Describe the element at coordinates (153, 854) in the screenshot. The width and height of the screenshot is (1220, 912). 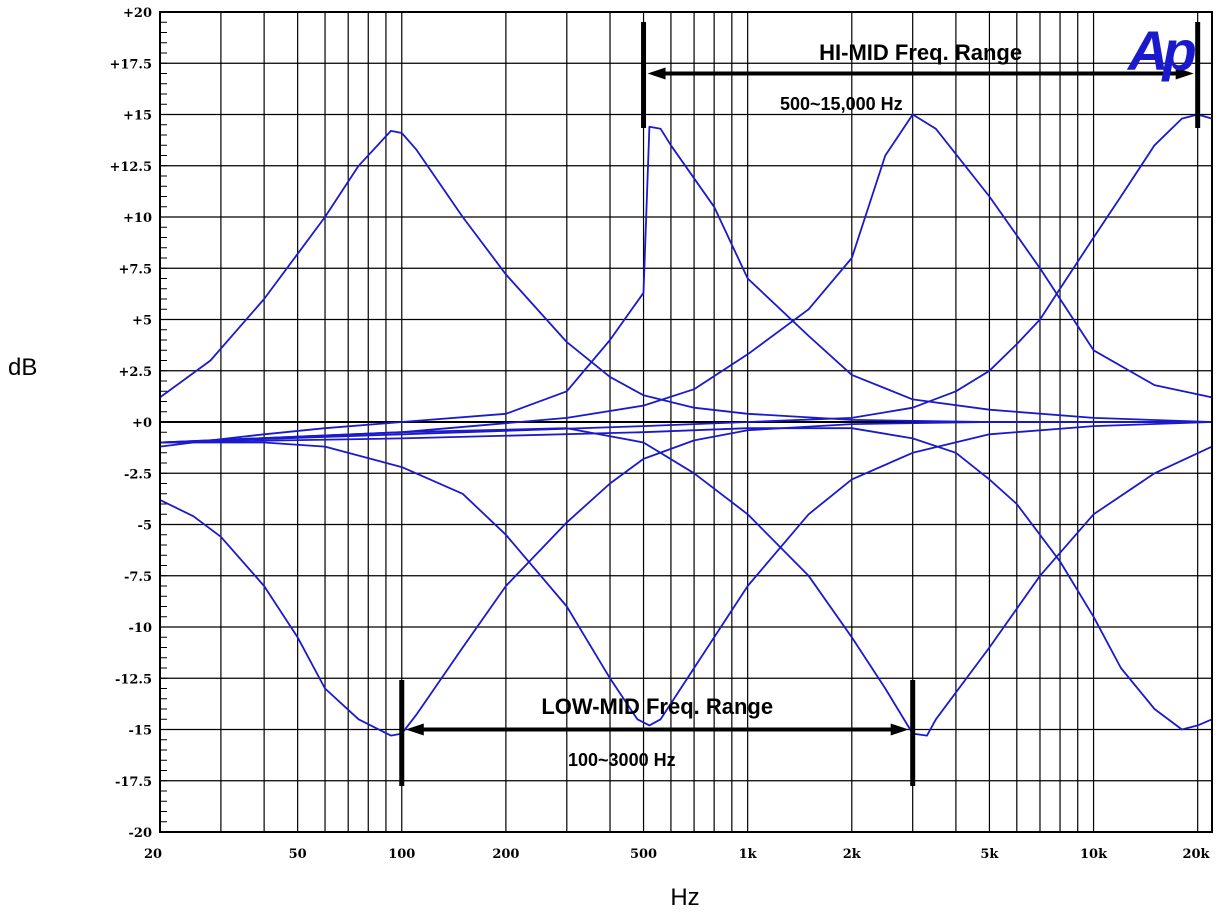
I see `x-tick-label: 20` at that location.